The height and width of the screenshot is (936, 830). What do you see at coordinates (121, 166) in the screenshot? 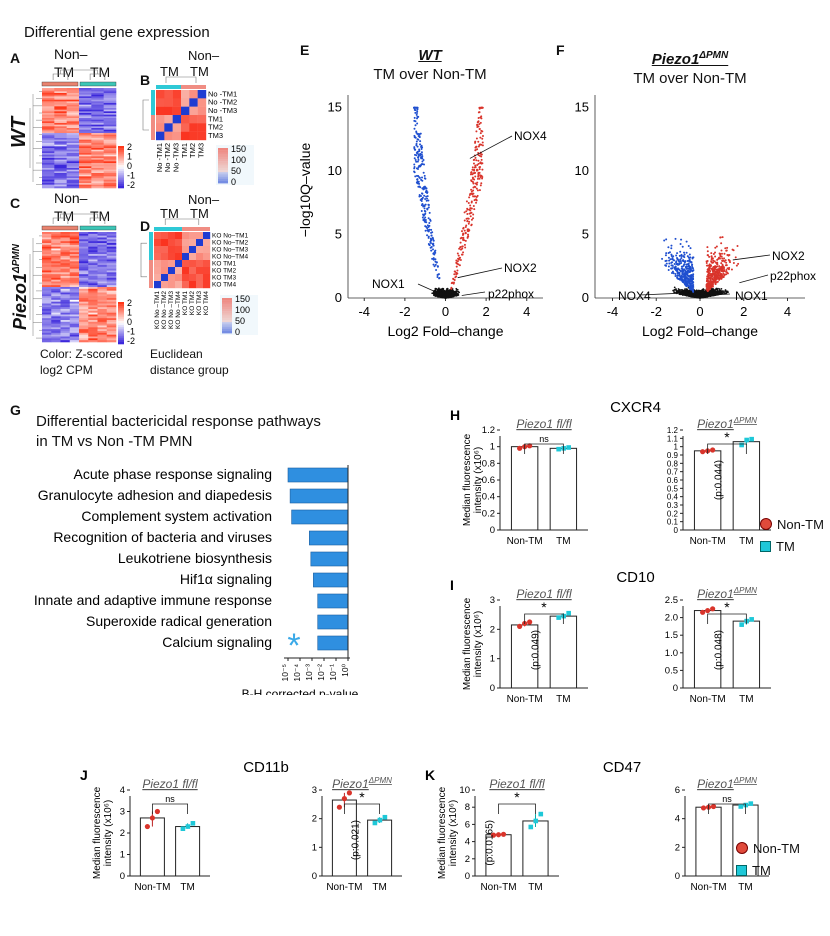
I see `zscale-step` at bounding box center [121, 166].